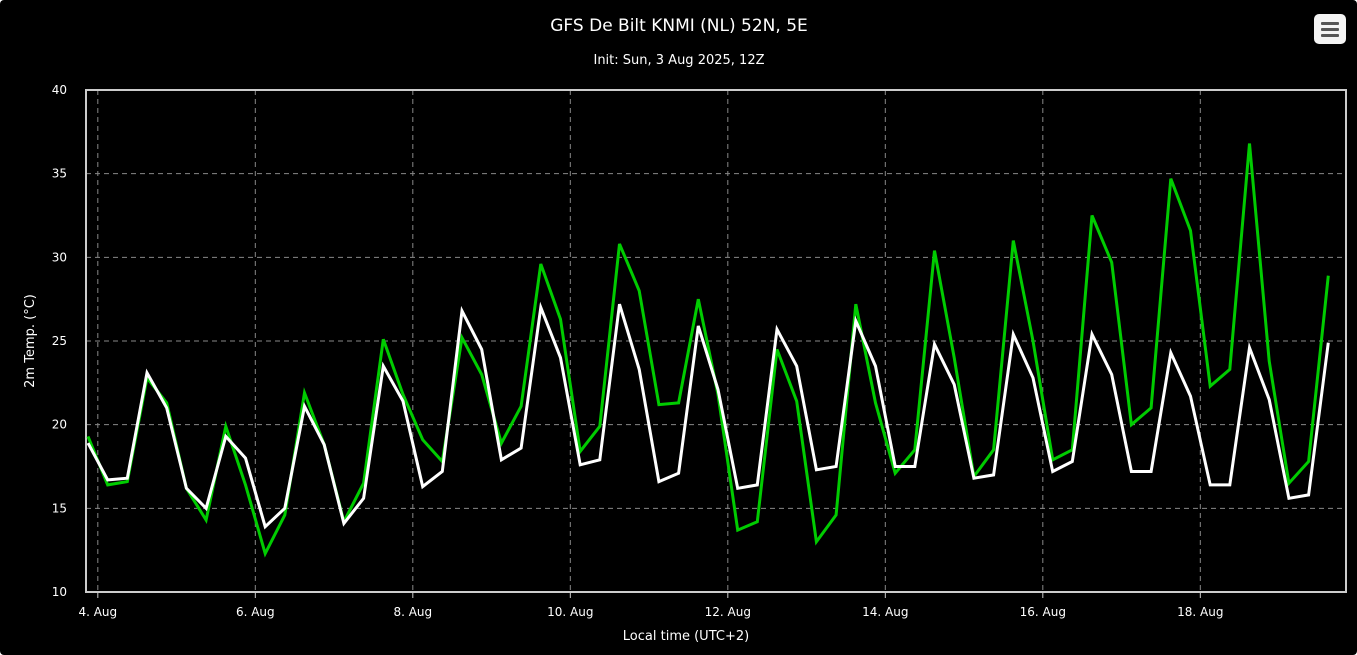 The width and height of the screenshot is (1357, 655). What do you see at coordinates (59, 425) in the screenshot?
I see `y-tick-label: 20` at bounding box center [59, 425].